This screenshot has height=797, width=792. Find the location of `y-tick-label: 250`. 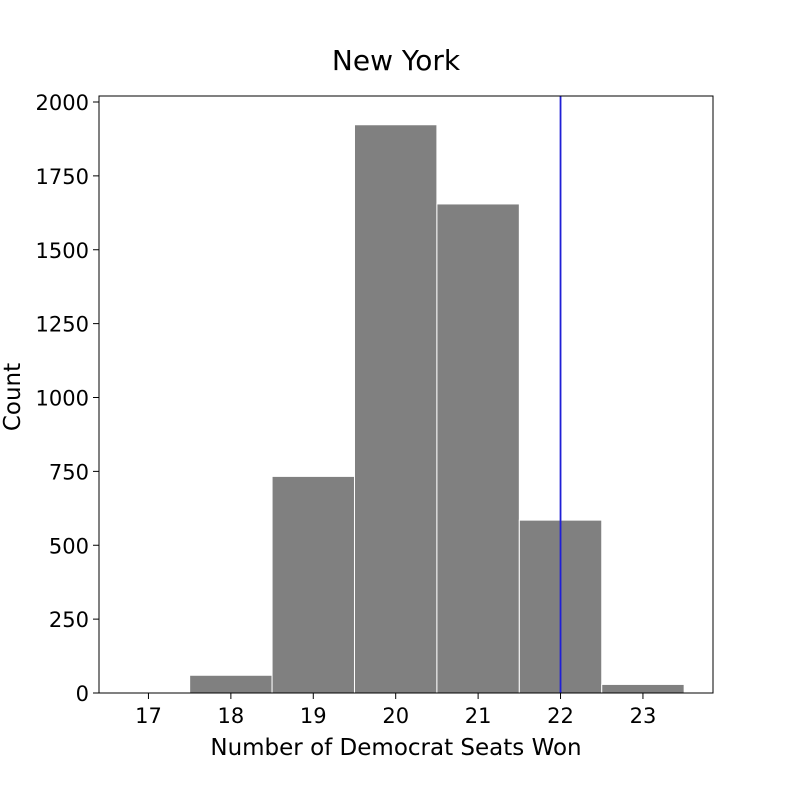

y-tick-label: 250 is located at coordinates (69, 620).